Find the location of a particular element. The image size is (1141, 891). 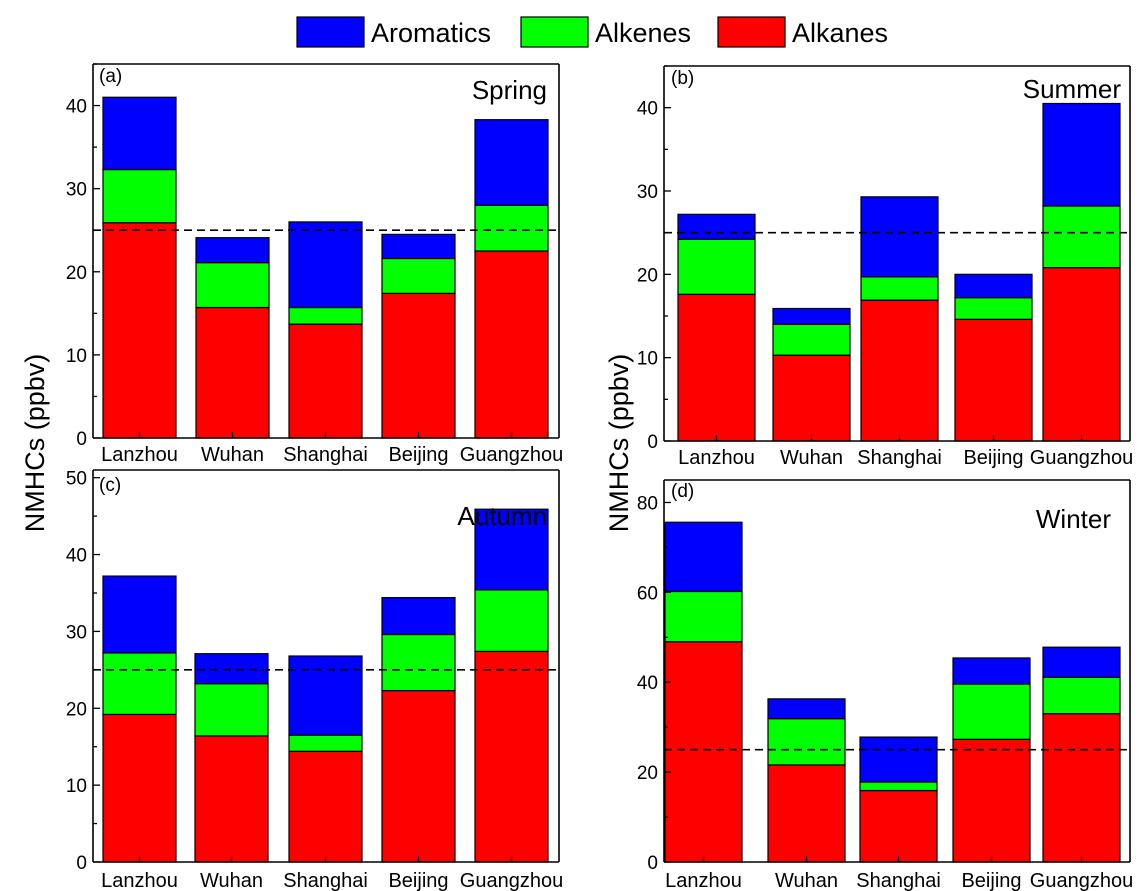

legend-swatch-alkanes is located at coordinates (751, 32).